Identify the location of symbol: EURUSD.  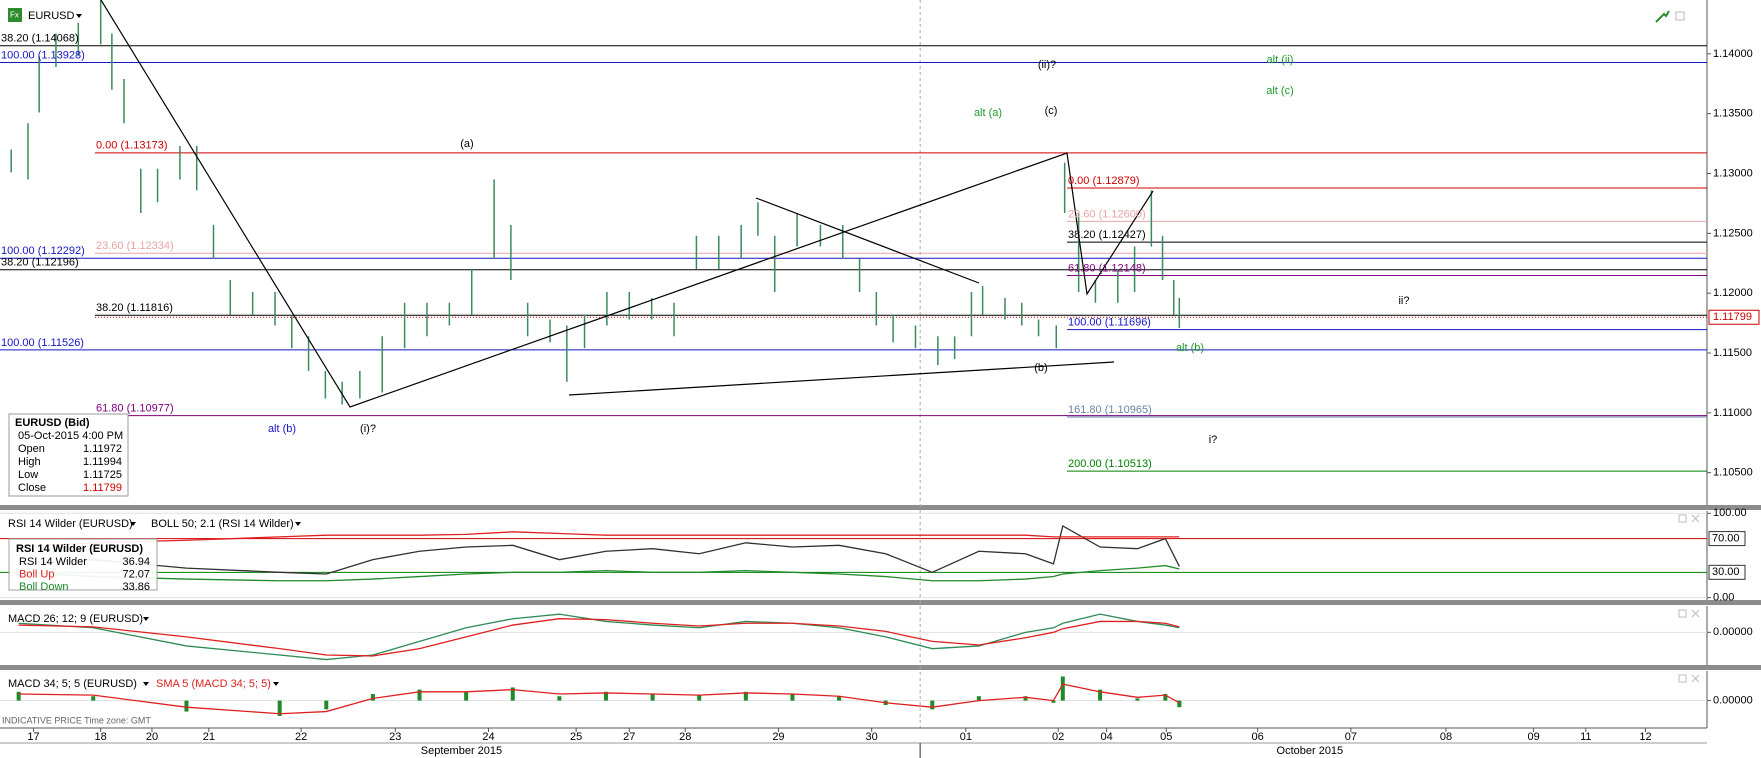
(51, 16).